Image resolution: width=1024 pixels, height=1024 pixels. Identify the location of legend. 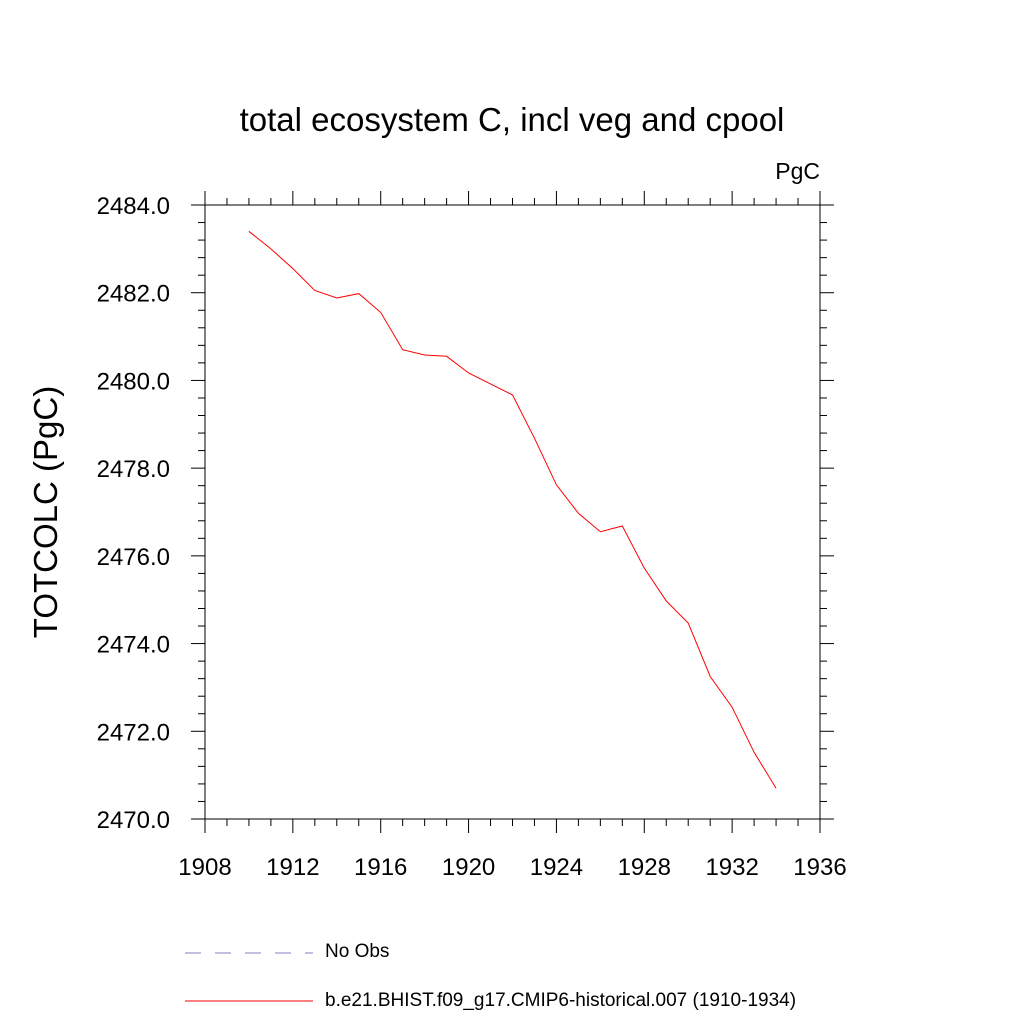
(249, 977).